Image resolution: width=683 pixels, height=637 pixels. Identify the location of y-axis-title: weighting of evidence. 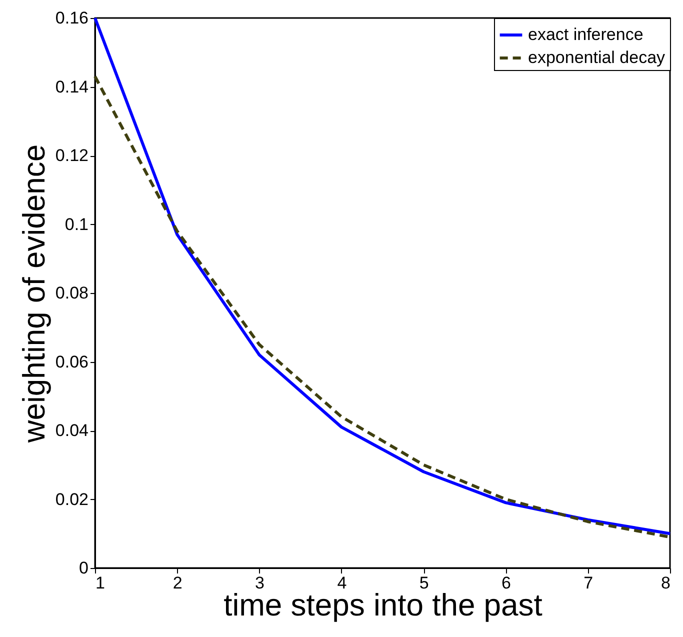
(34, 294).